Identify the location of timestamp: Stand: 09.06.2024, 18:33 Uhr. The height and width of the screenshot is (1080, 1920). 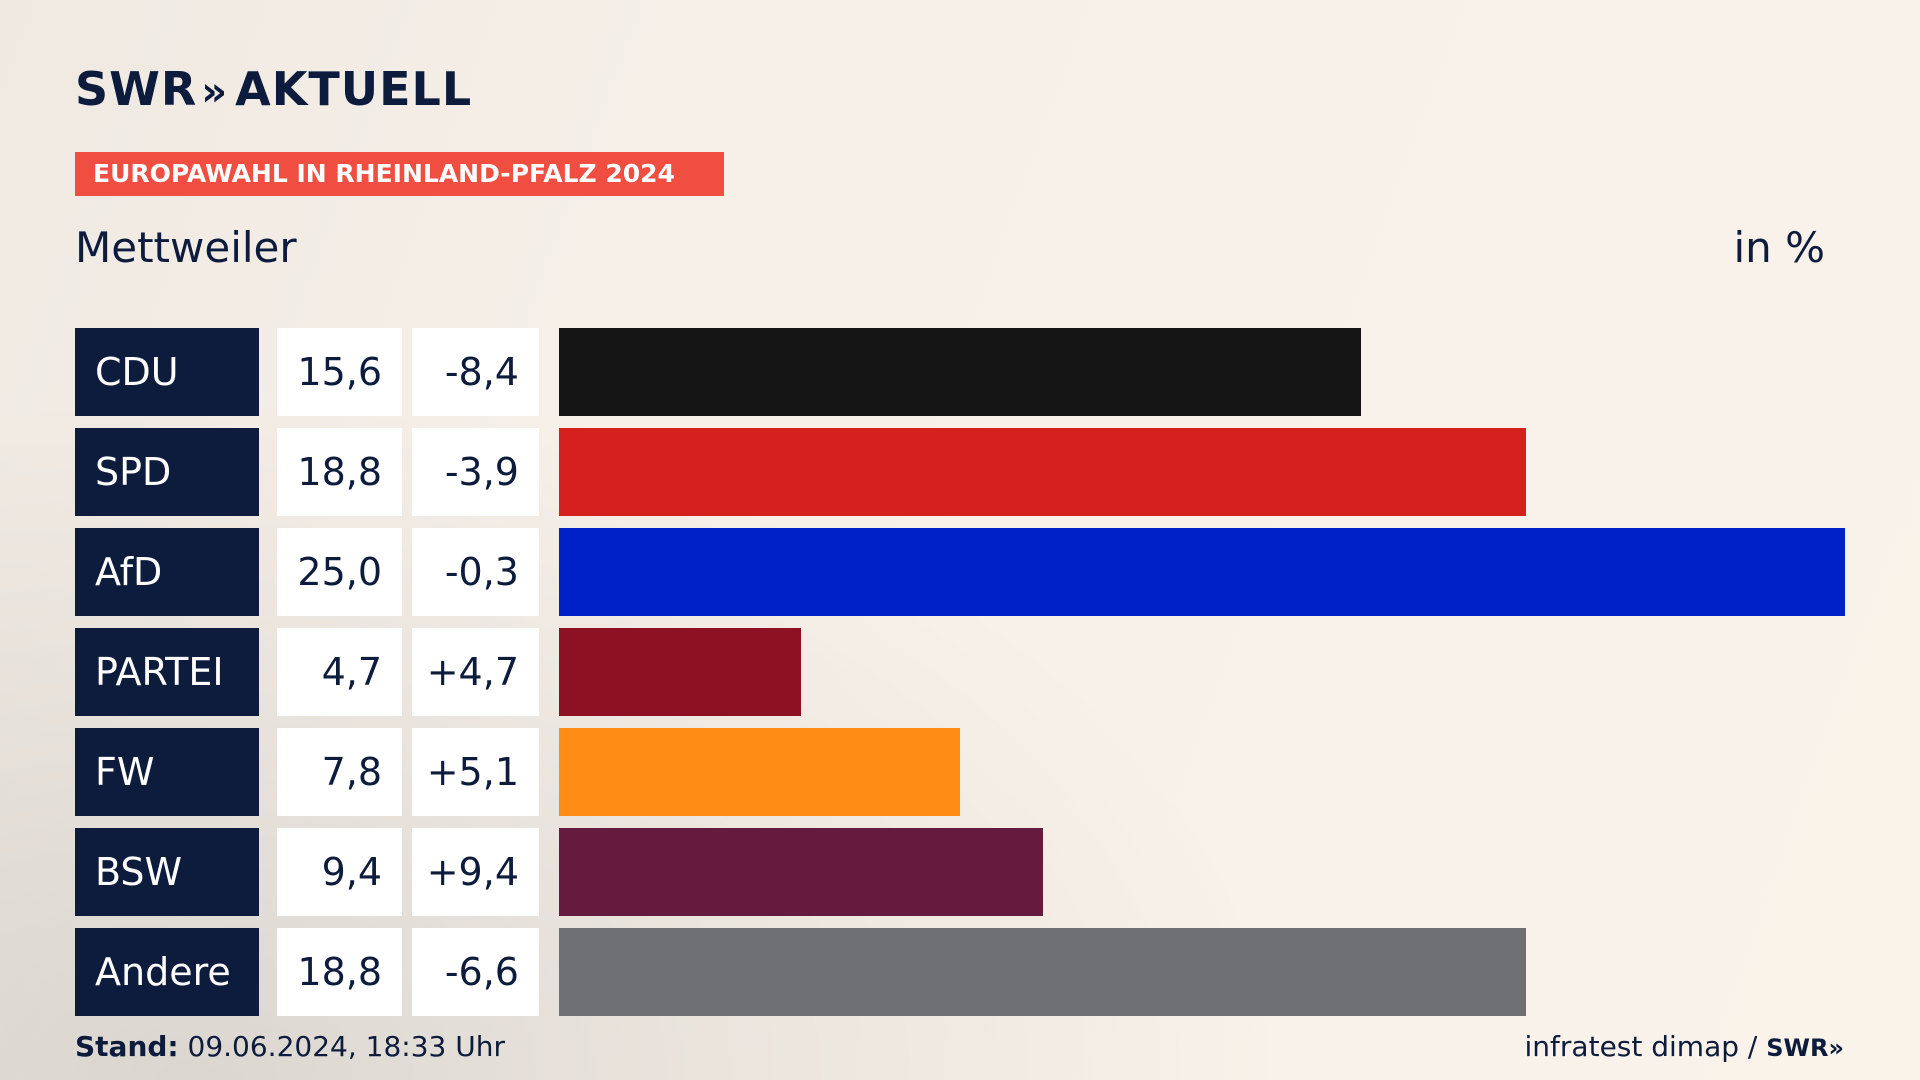
(290, 1047).